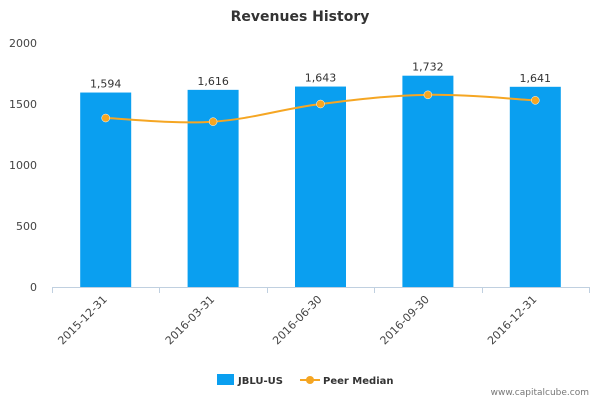 Image resolution: width=600 pixels, height=400 pixels. Describe the element at coordinates (33, 287) in the screenshot. I see `y-tick-label: 0` at that location.